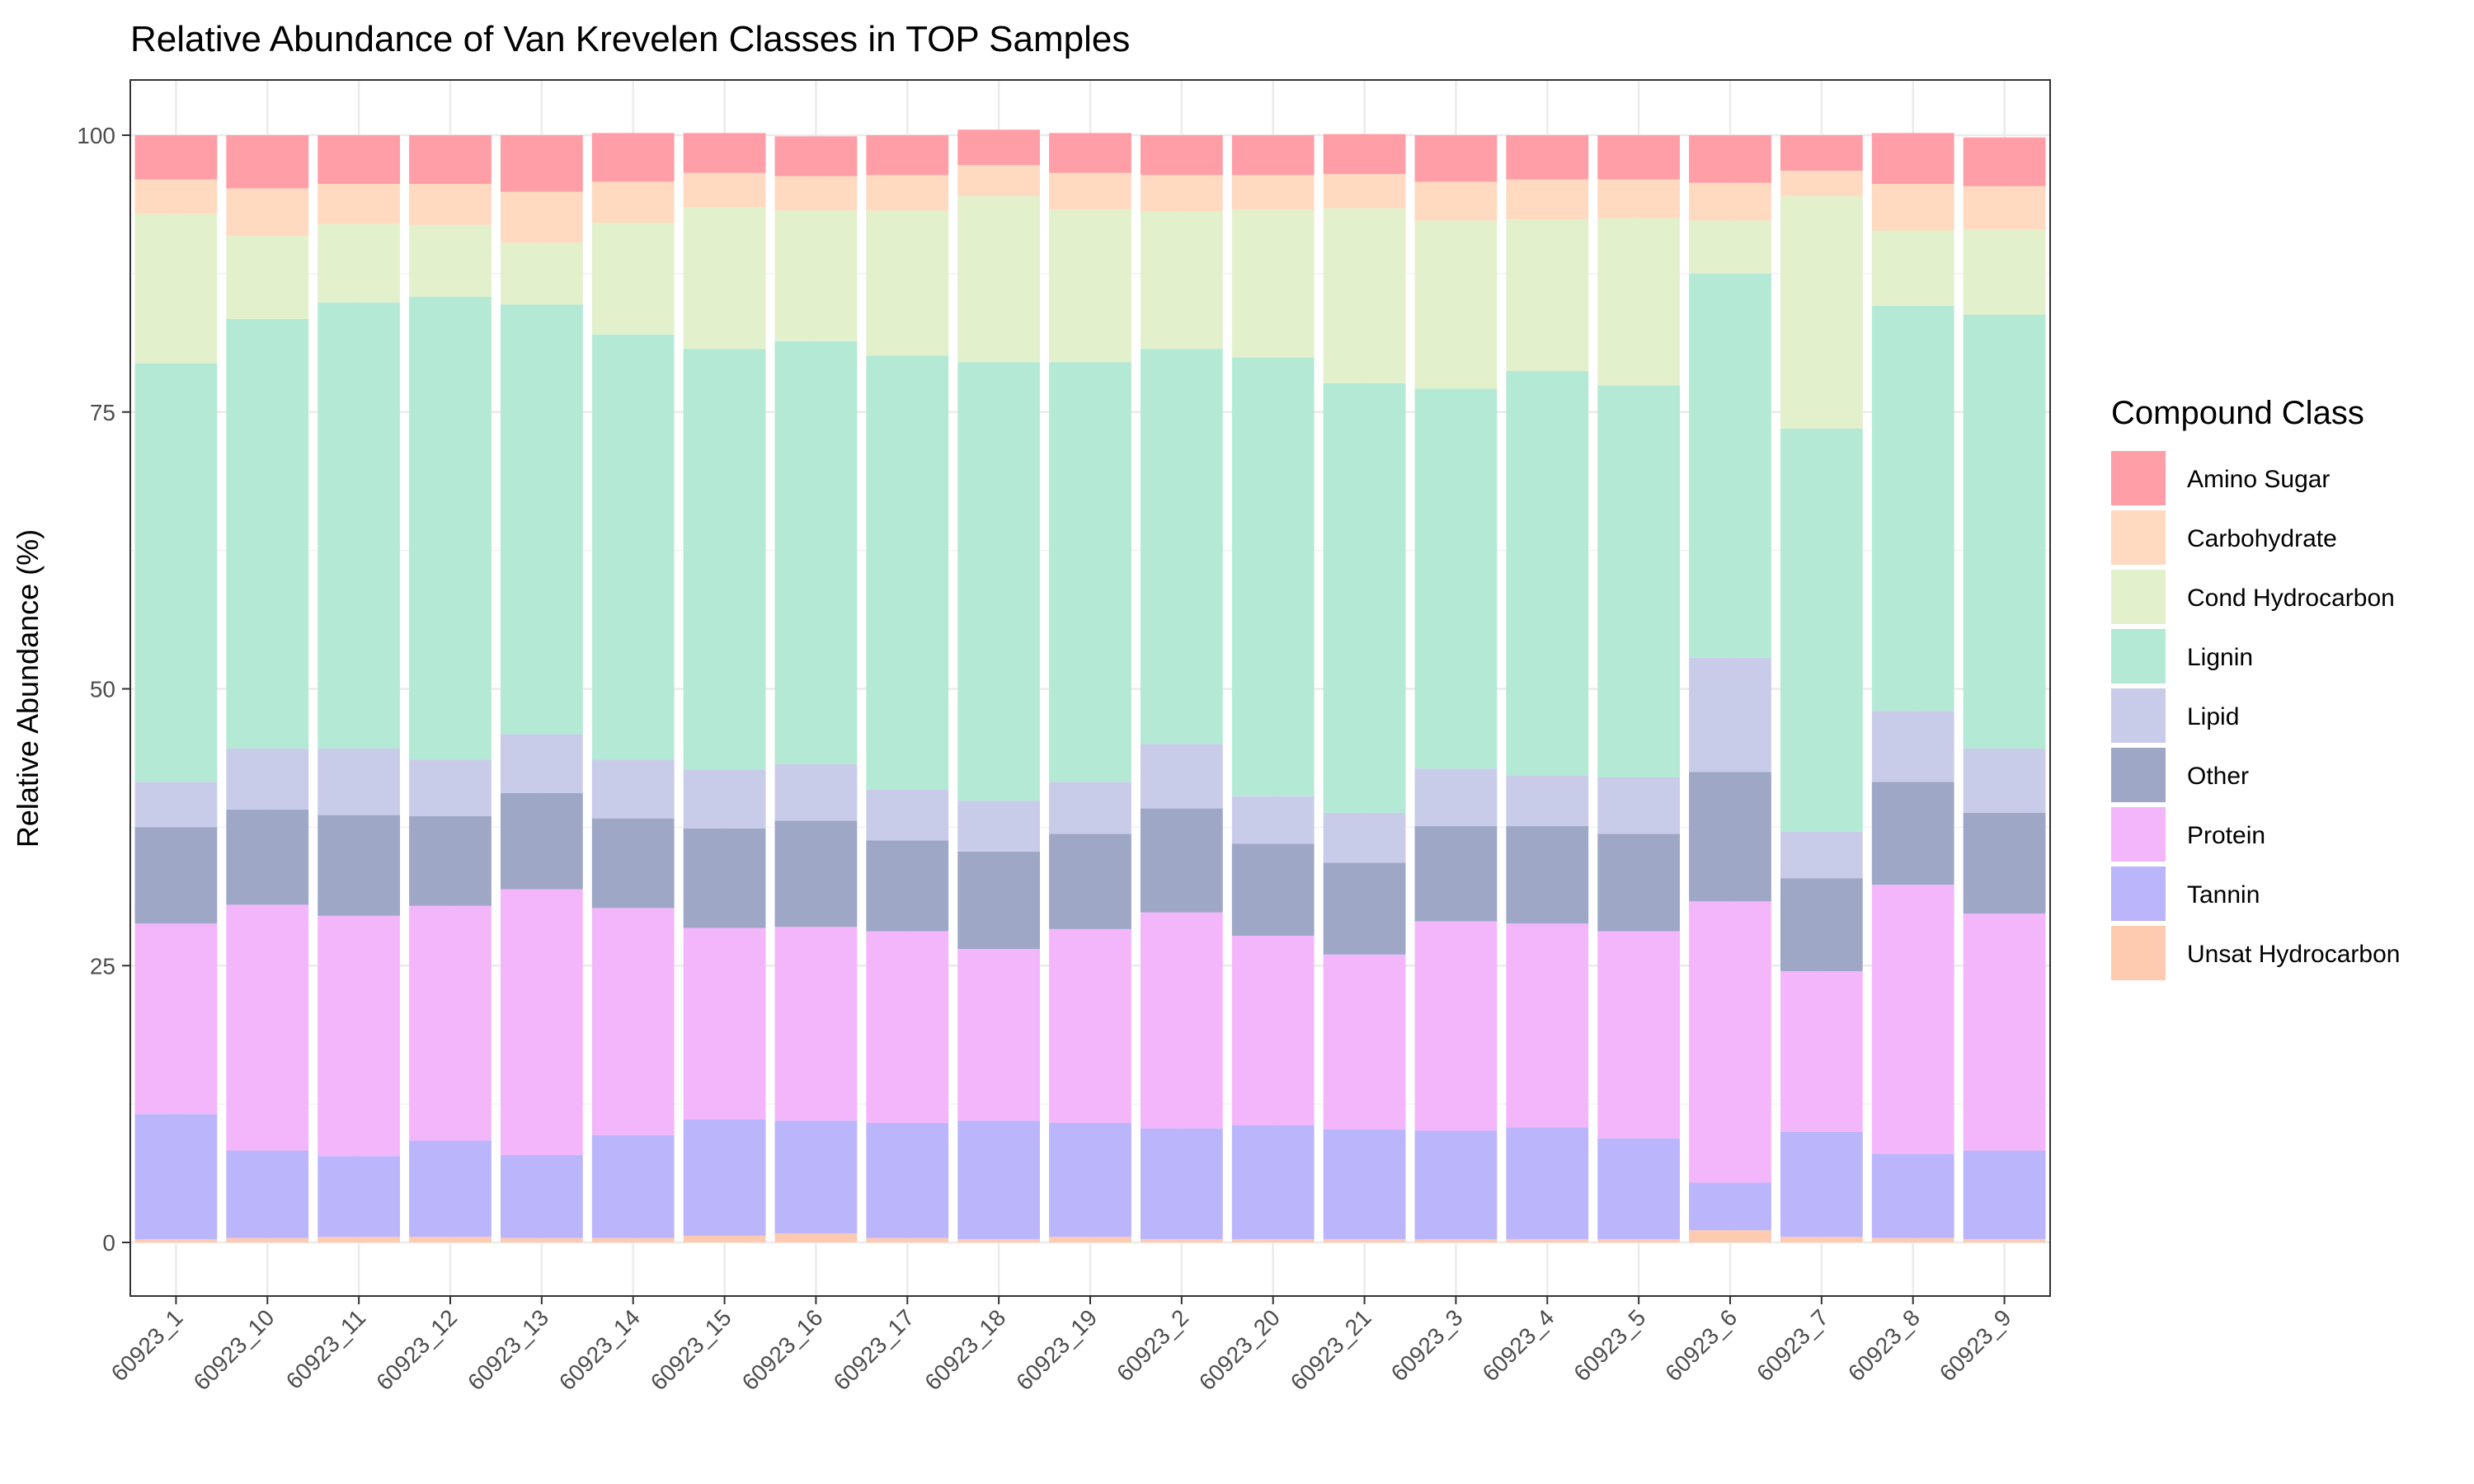 The height and width of the screenshot is (1484, 2474). What do you see at coordinates (147, 1345) in the screenshot?
I see `x-tick-label: 60923_1` at bounding box center [147, 1345].